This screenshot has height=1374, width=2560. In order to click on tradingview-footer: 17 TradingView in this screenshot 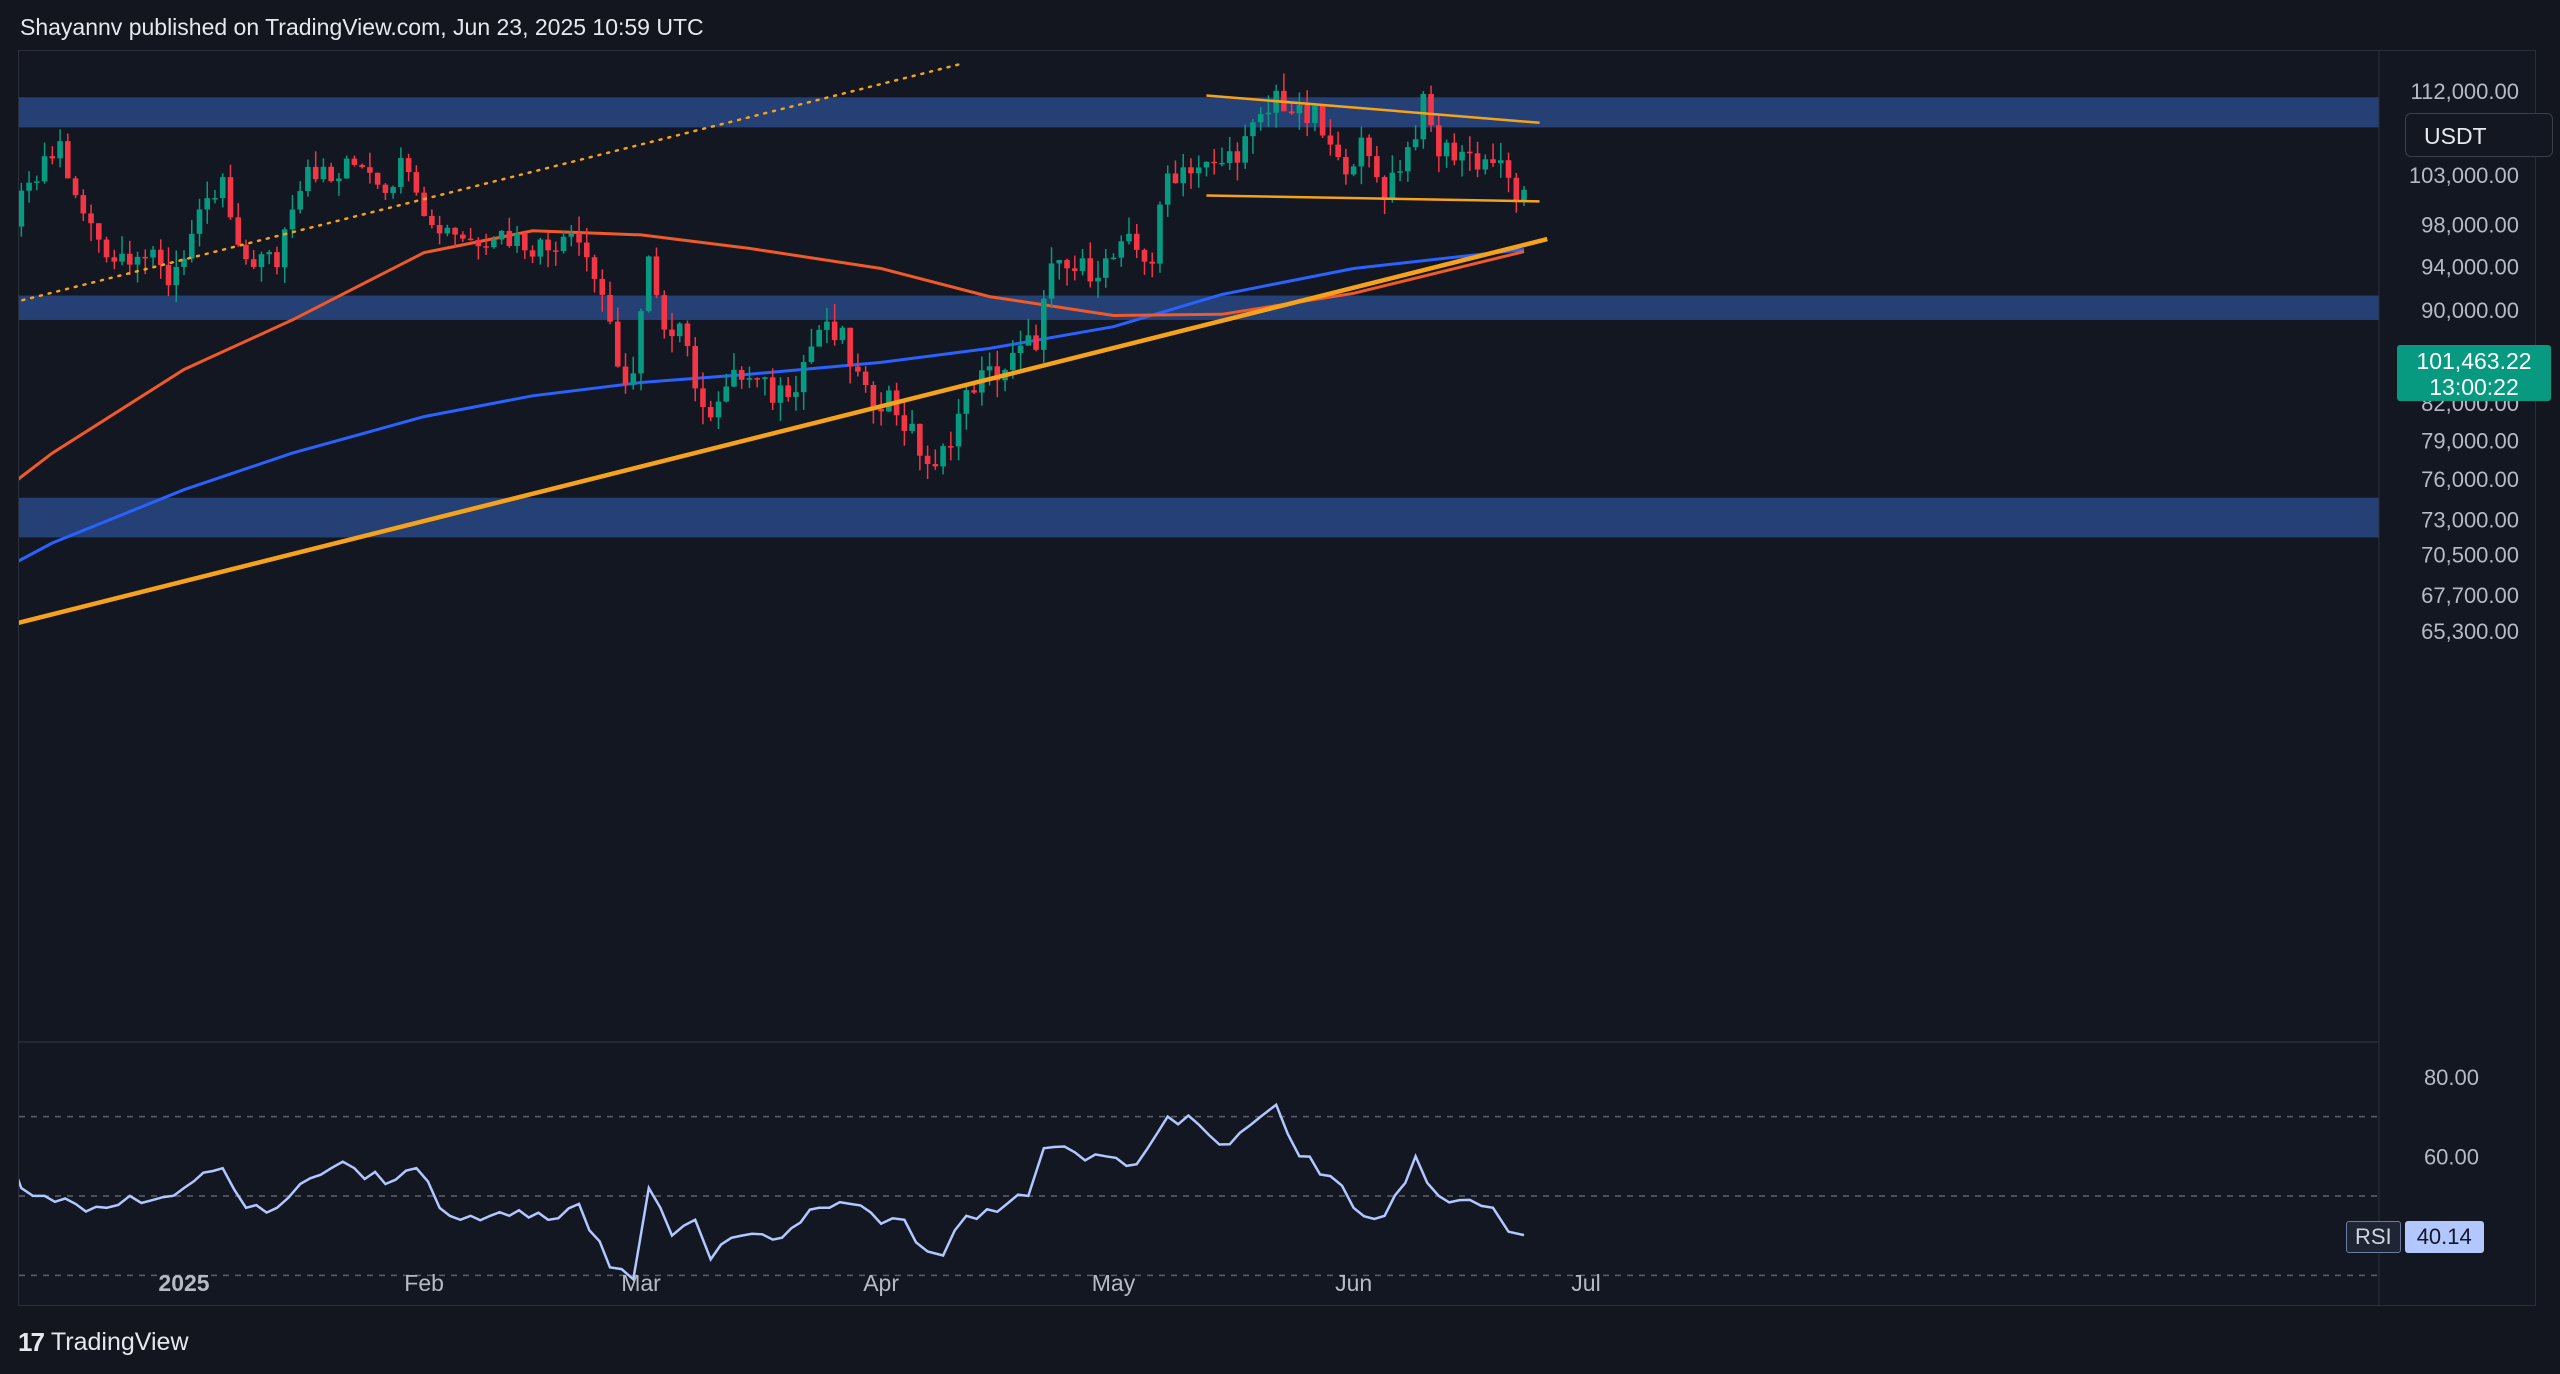, I will do `click(103, 1342)`.